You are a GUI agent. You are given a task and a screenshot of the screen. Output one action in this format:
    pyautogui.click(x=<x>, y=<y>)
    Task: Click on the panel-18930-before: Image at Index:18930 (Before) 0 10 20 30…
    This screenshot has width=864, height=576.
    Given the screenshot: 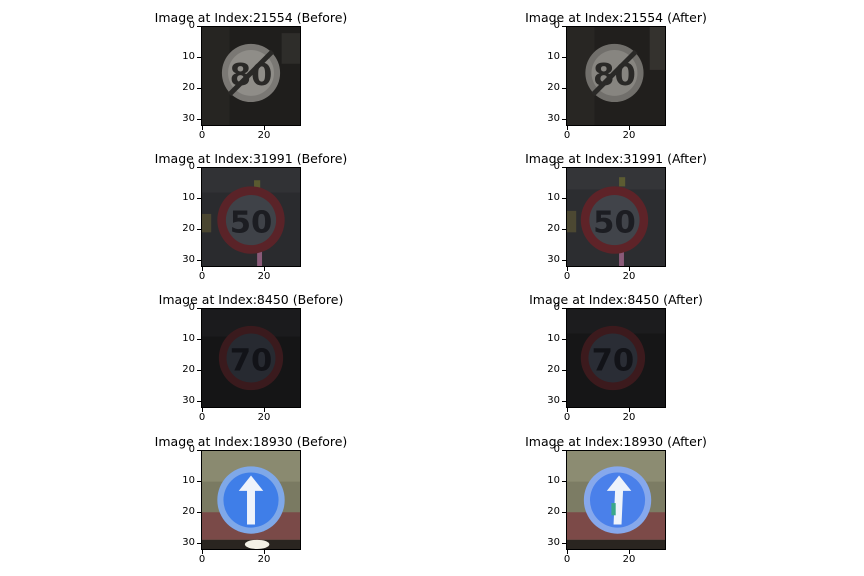 What is the action you would take?
    pyautogui.click(x=251, y=499)
    